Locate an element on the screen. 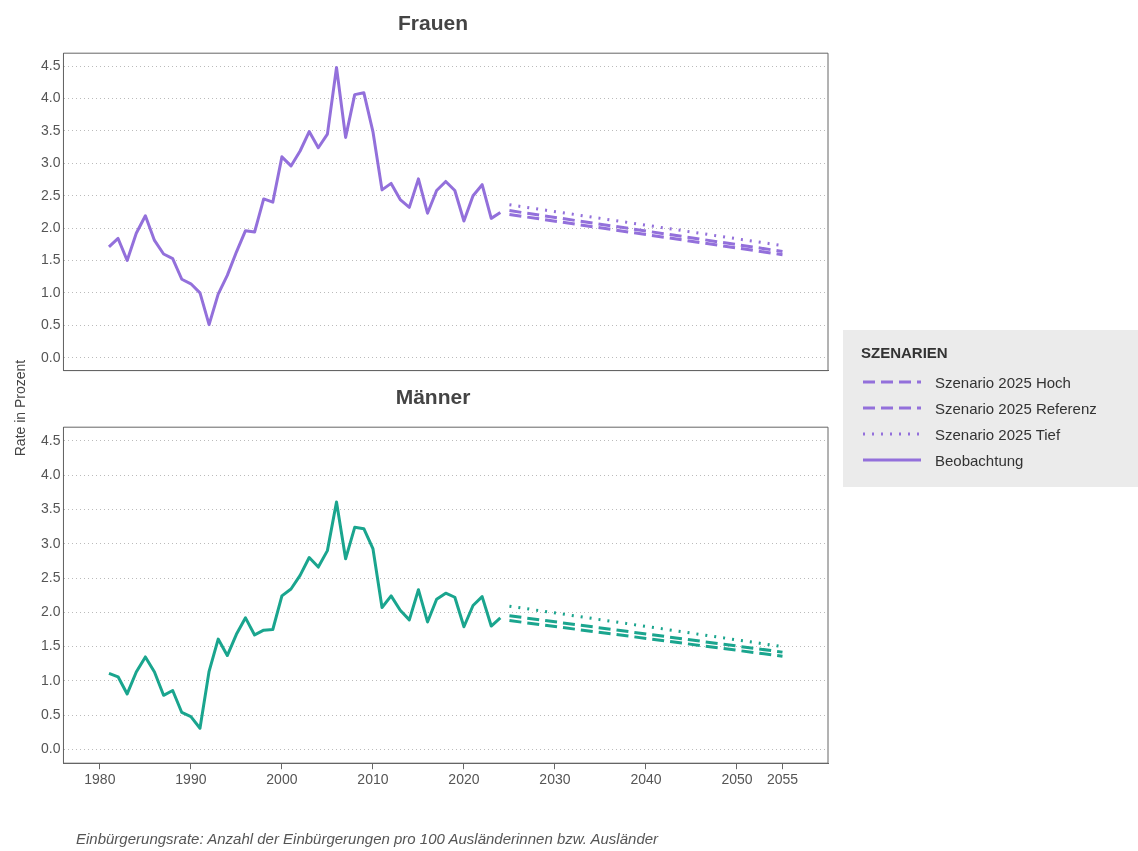 The height and width of the screenshot is (851, 1138). chart-title: Männer is located at coordinates (433, 397).